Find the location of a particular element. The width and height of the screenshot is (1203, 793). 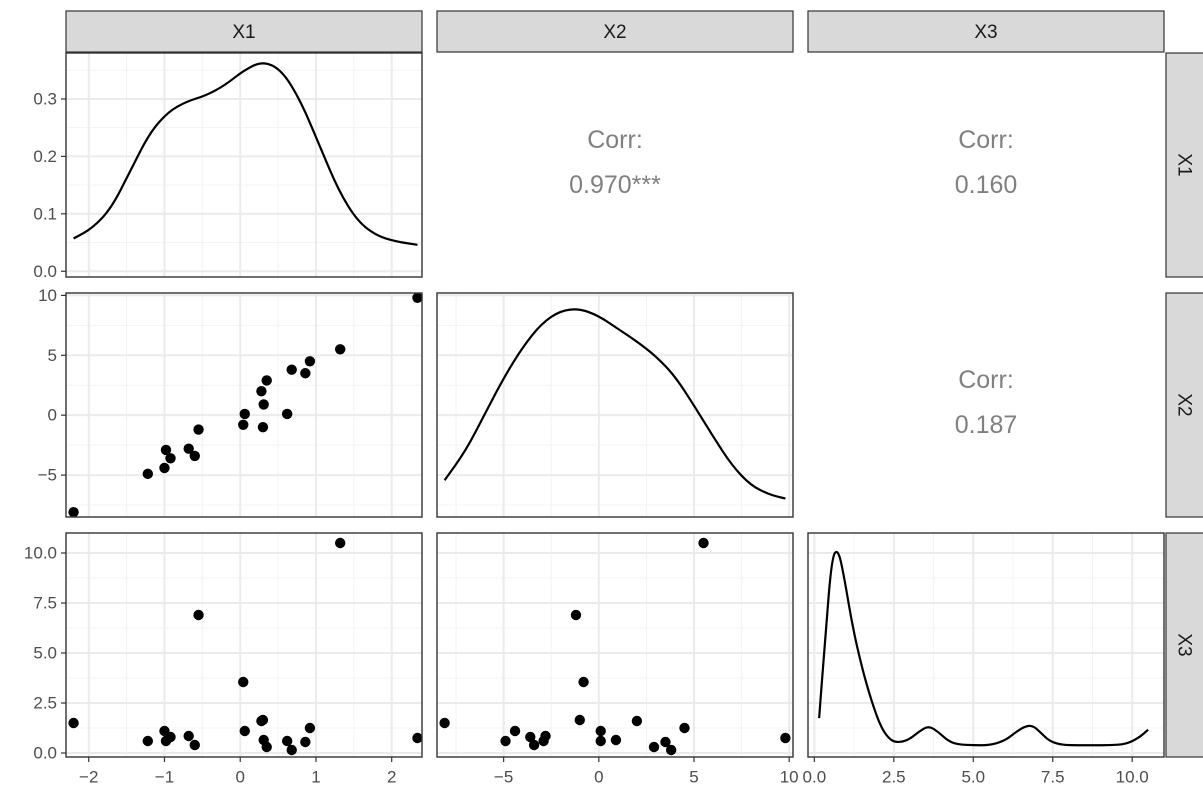

corr-value: 0.160 is located at coordinates (986, 185).